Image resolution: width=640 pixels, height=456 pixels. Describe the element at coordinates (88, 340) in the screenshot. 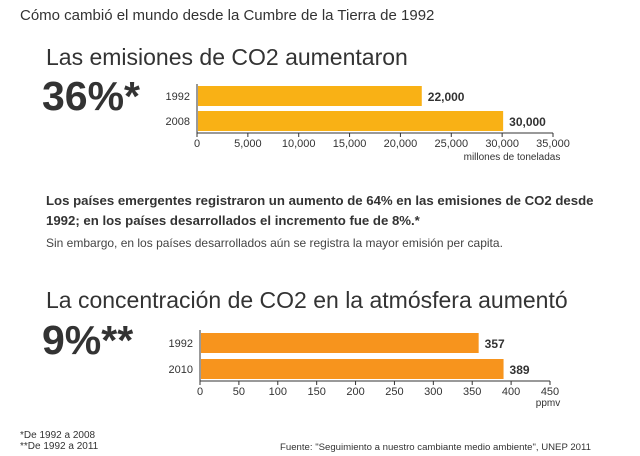

I see `concentration-percent: 9%**` at that location.